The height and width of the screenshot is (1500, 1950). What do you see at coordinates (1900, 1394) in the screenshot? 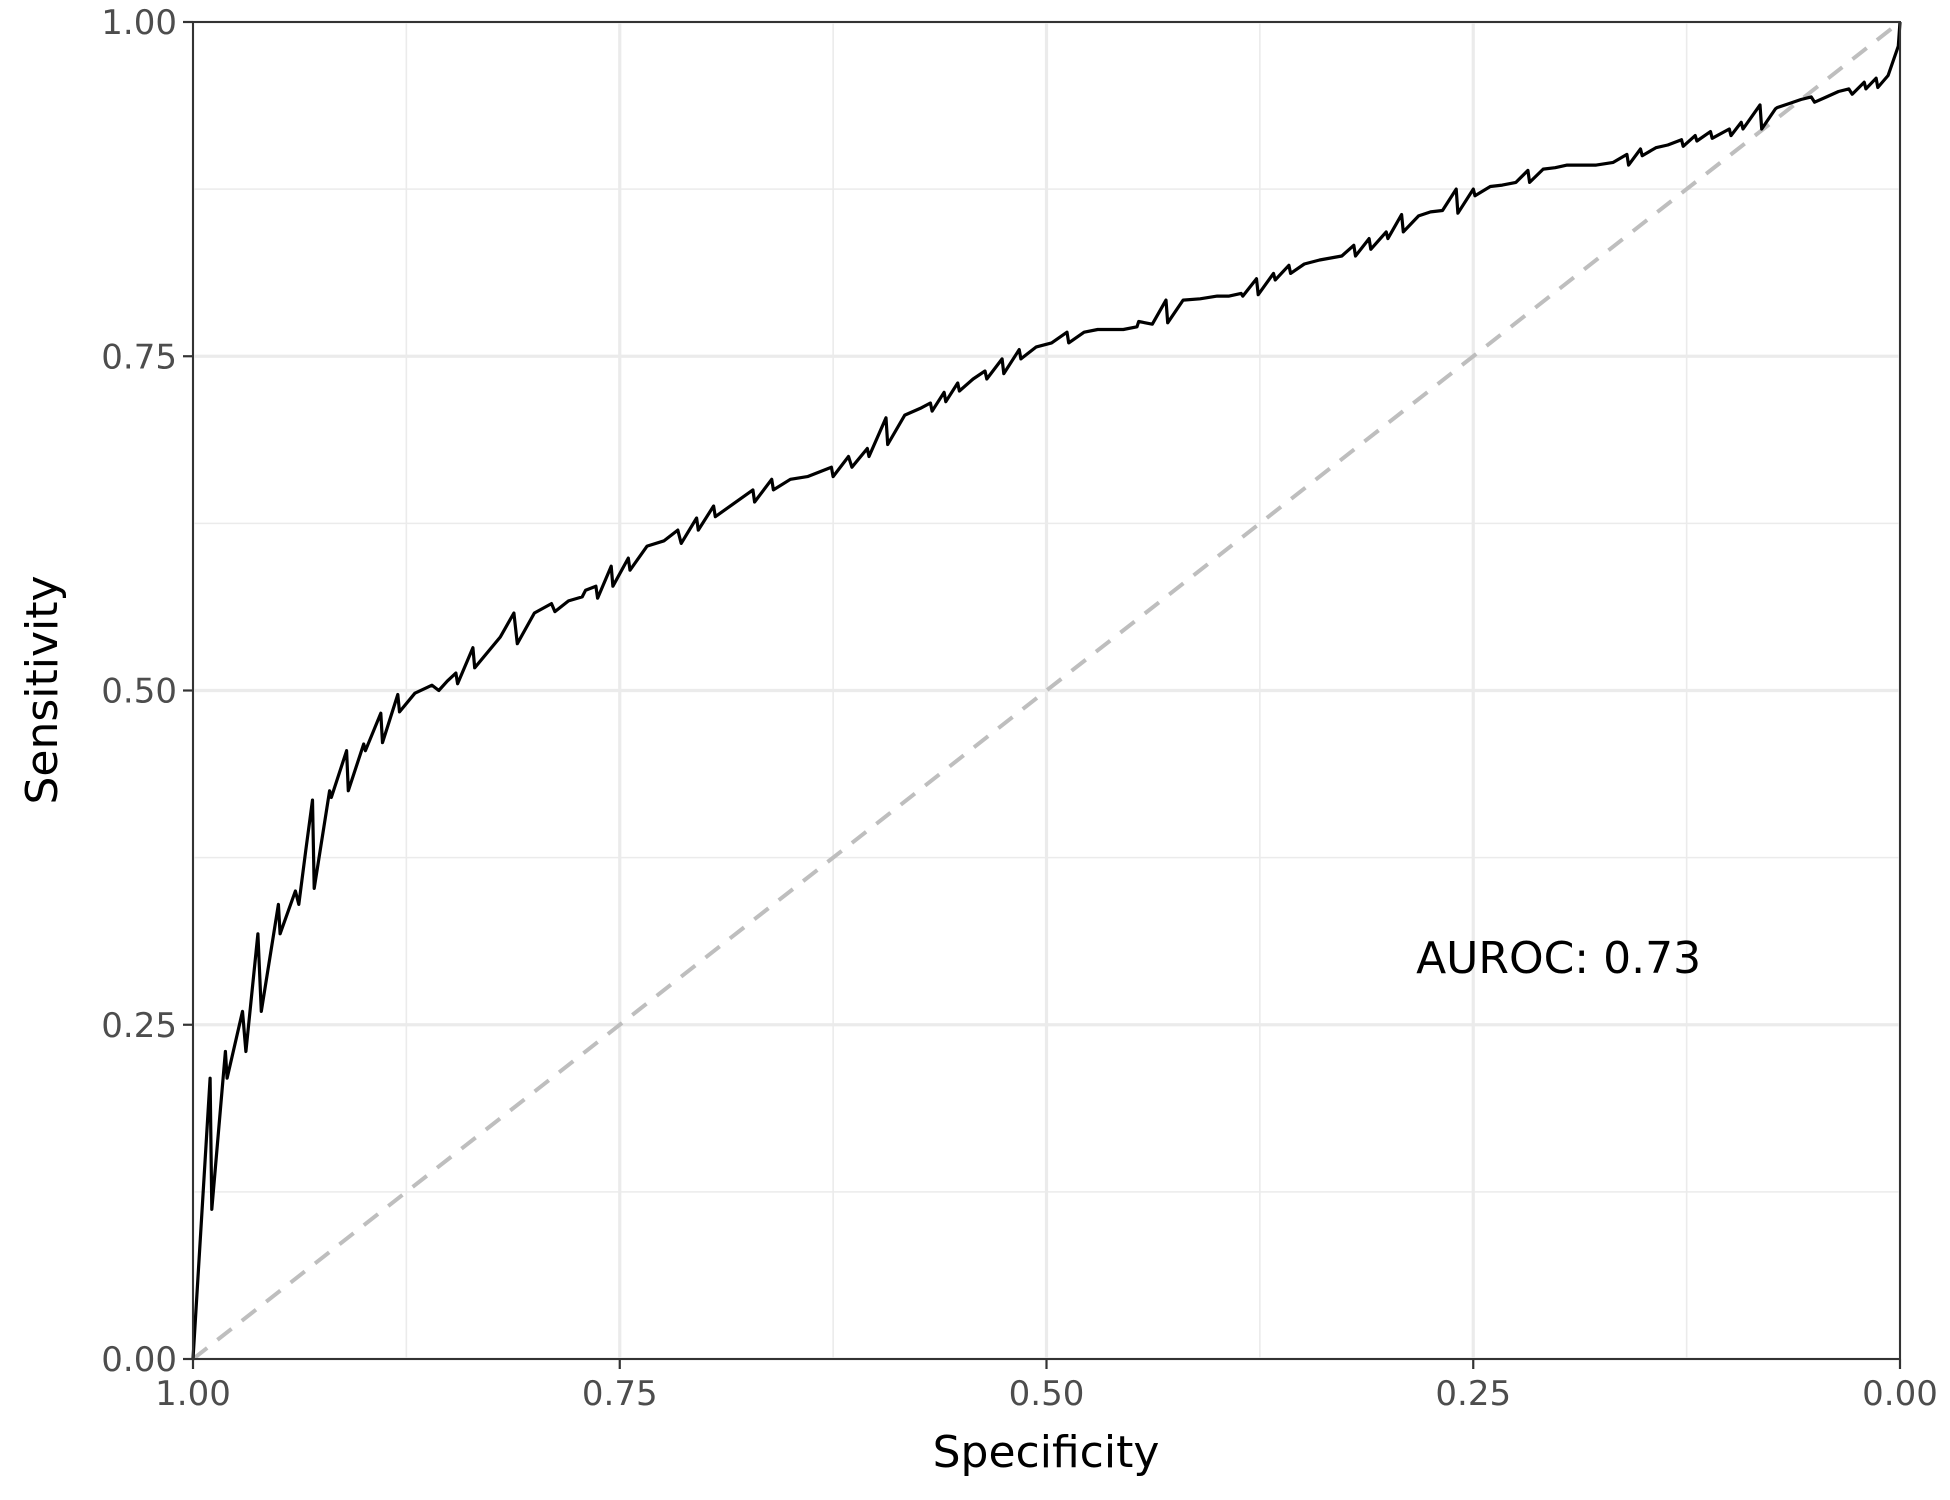
I see `x-tick-label: 0.00` at bounding box center [1900, 1394].